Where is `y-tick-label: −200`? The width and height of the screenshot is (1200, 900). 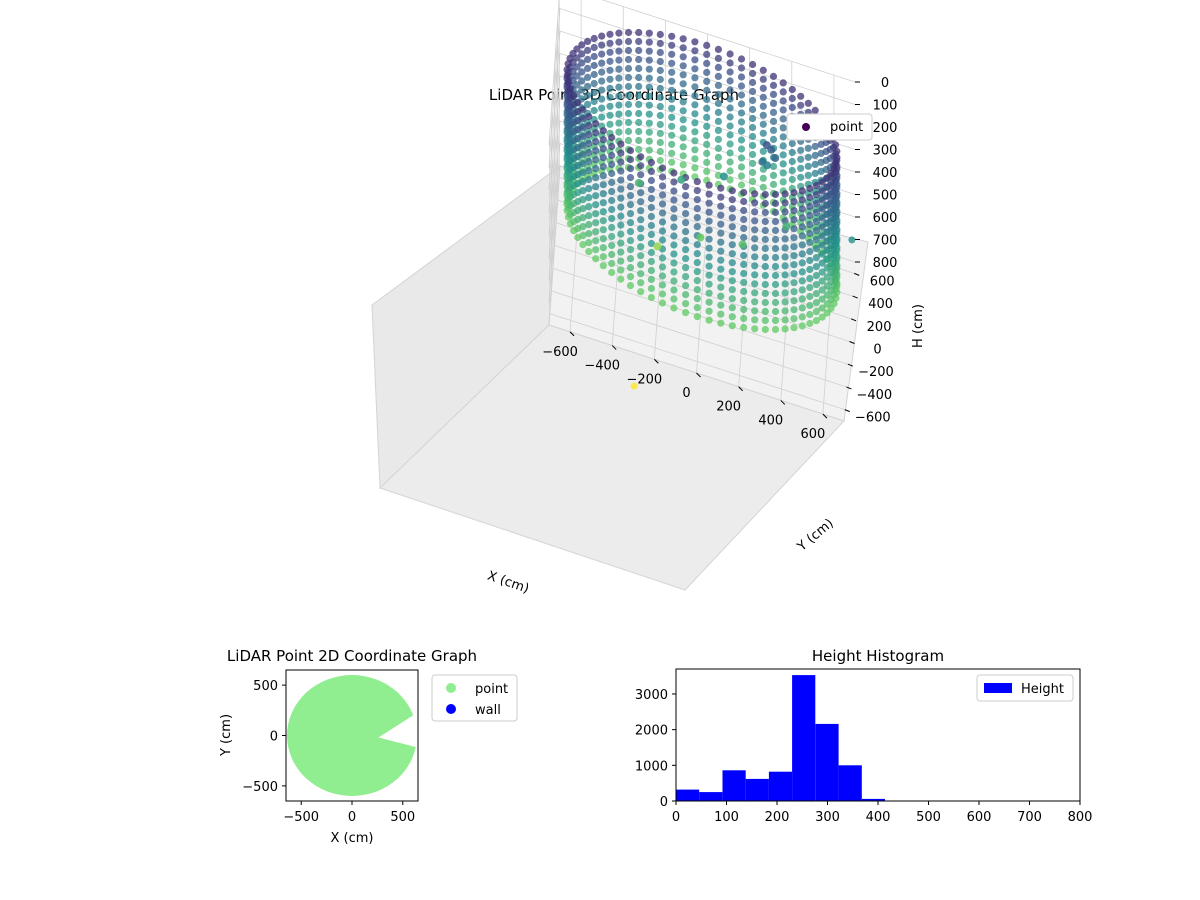 y-tick-label: −200 is located at coordinates (876, 372).